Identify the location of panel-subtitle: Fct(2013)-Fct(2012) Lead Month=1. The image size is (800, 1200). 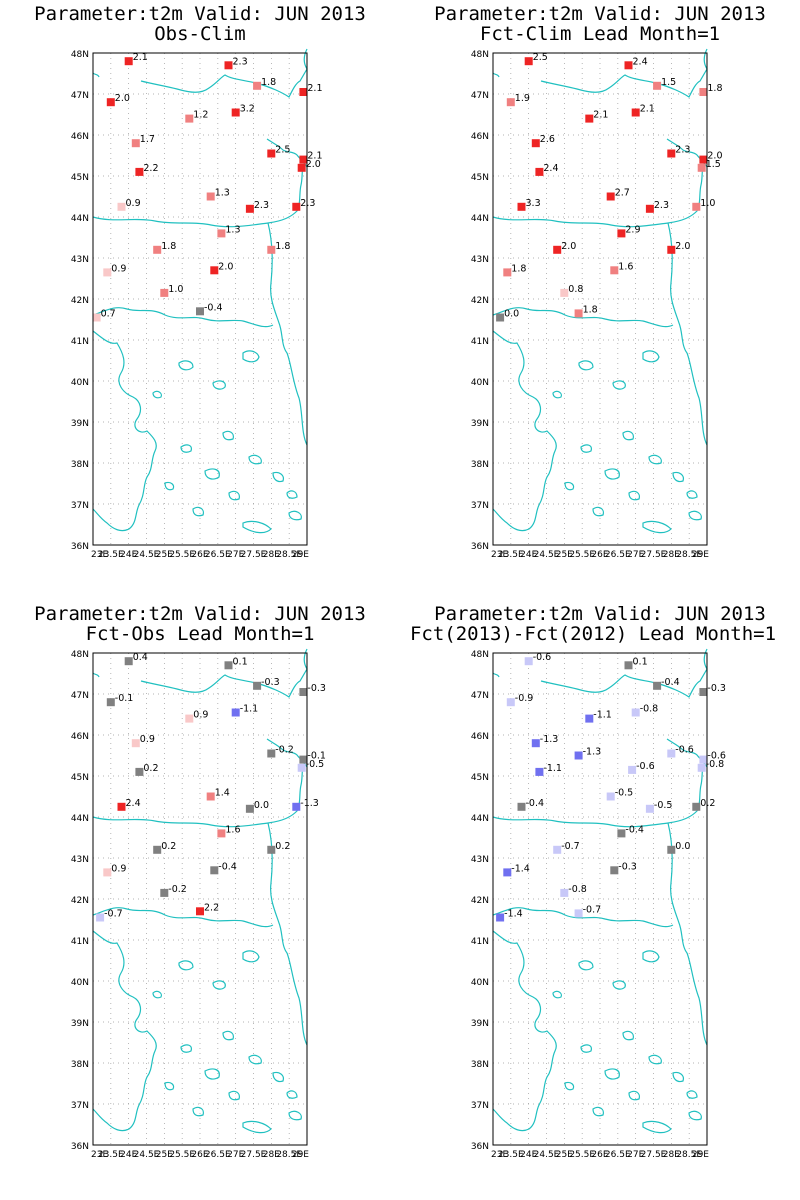
(593, 634).